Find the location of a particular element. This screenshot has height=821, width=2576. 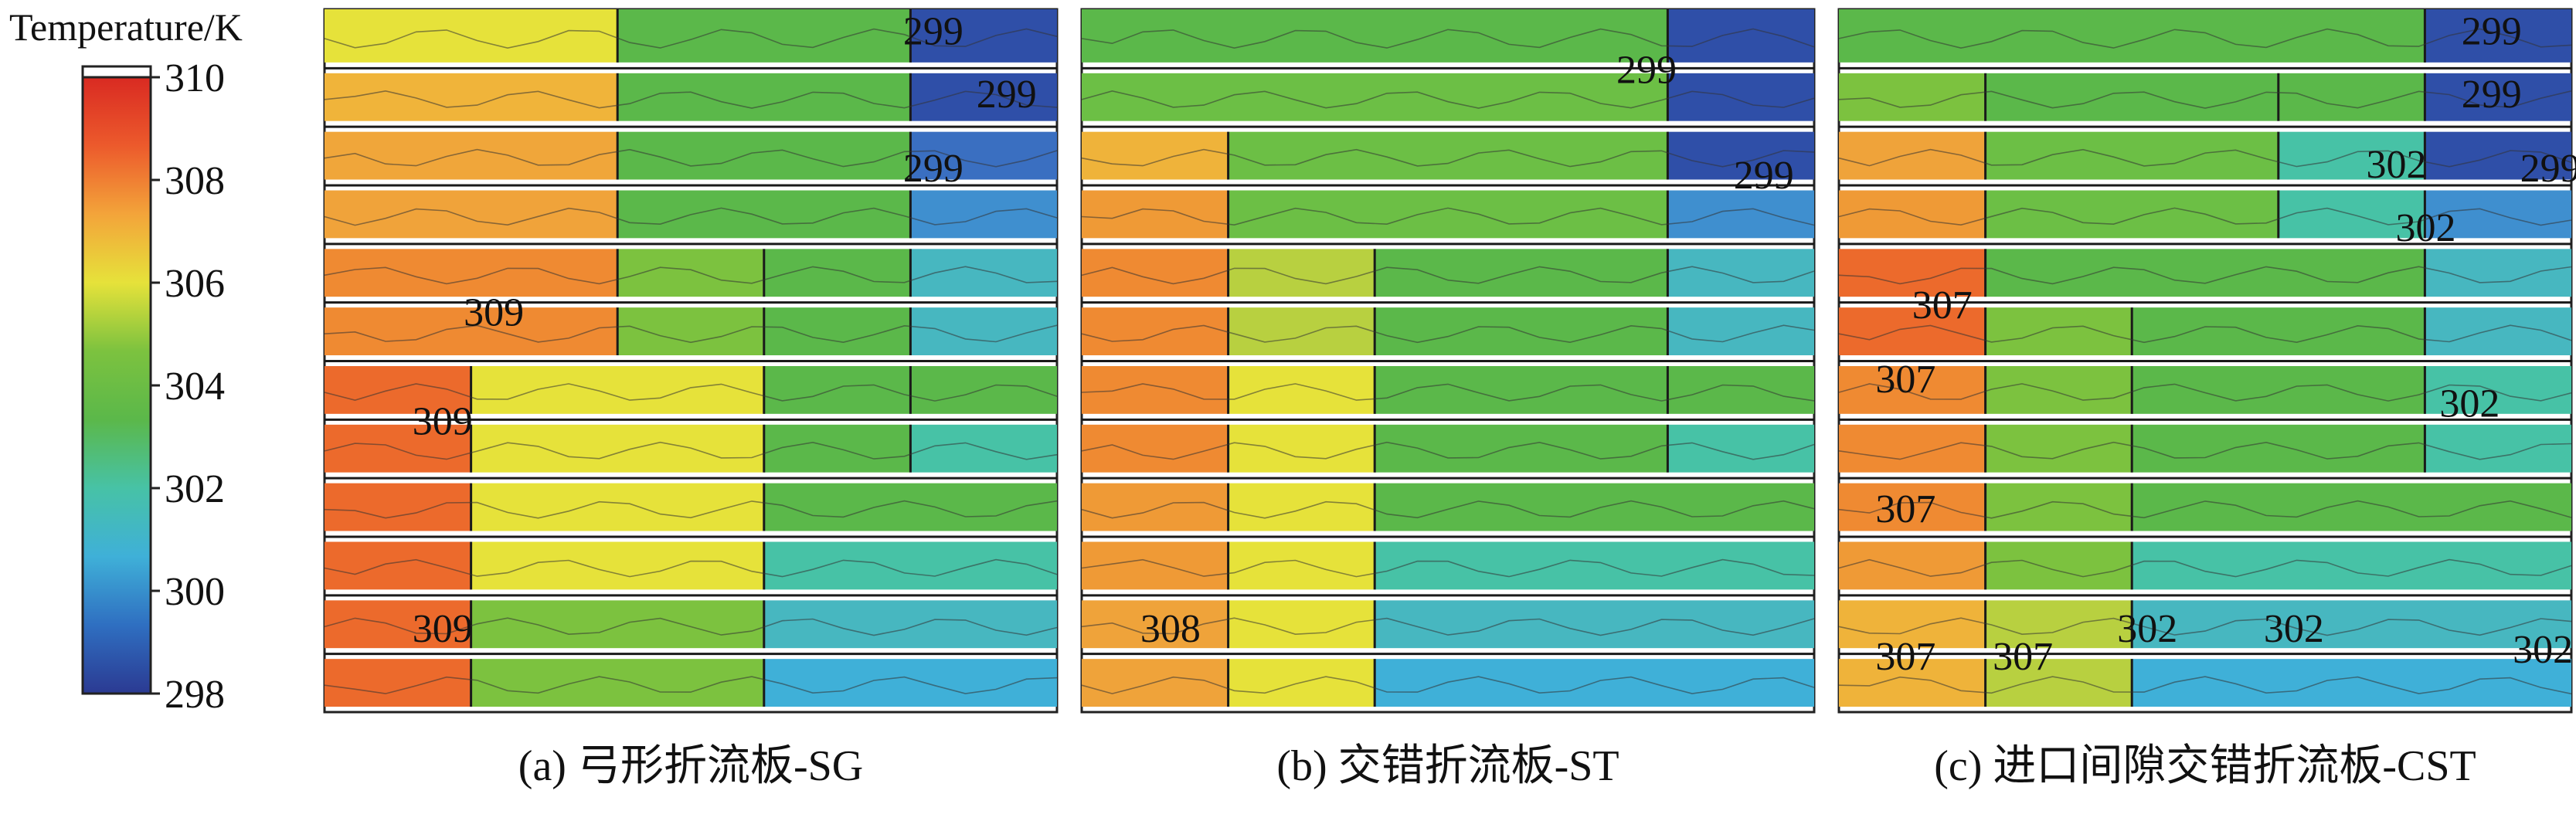

panel-caption: (a) 弓形折流板-SG is located at coordinates (690, 766).